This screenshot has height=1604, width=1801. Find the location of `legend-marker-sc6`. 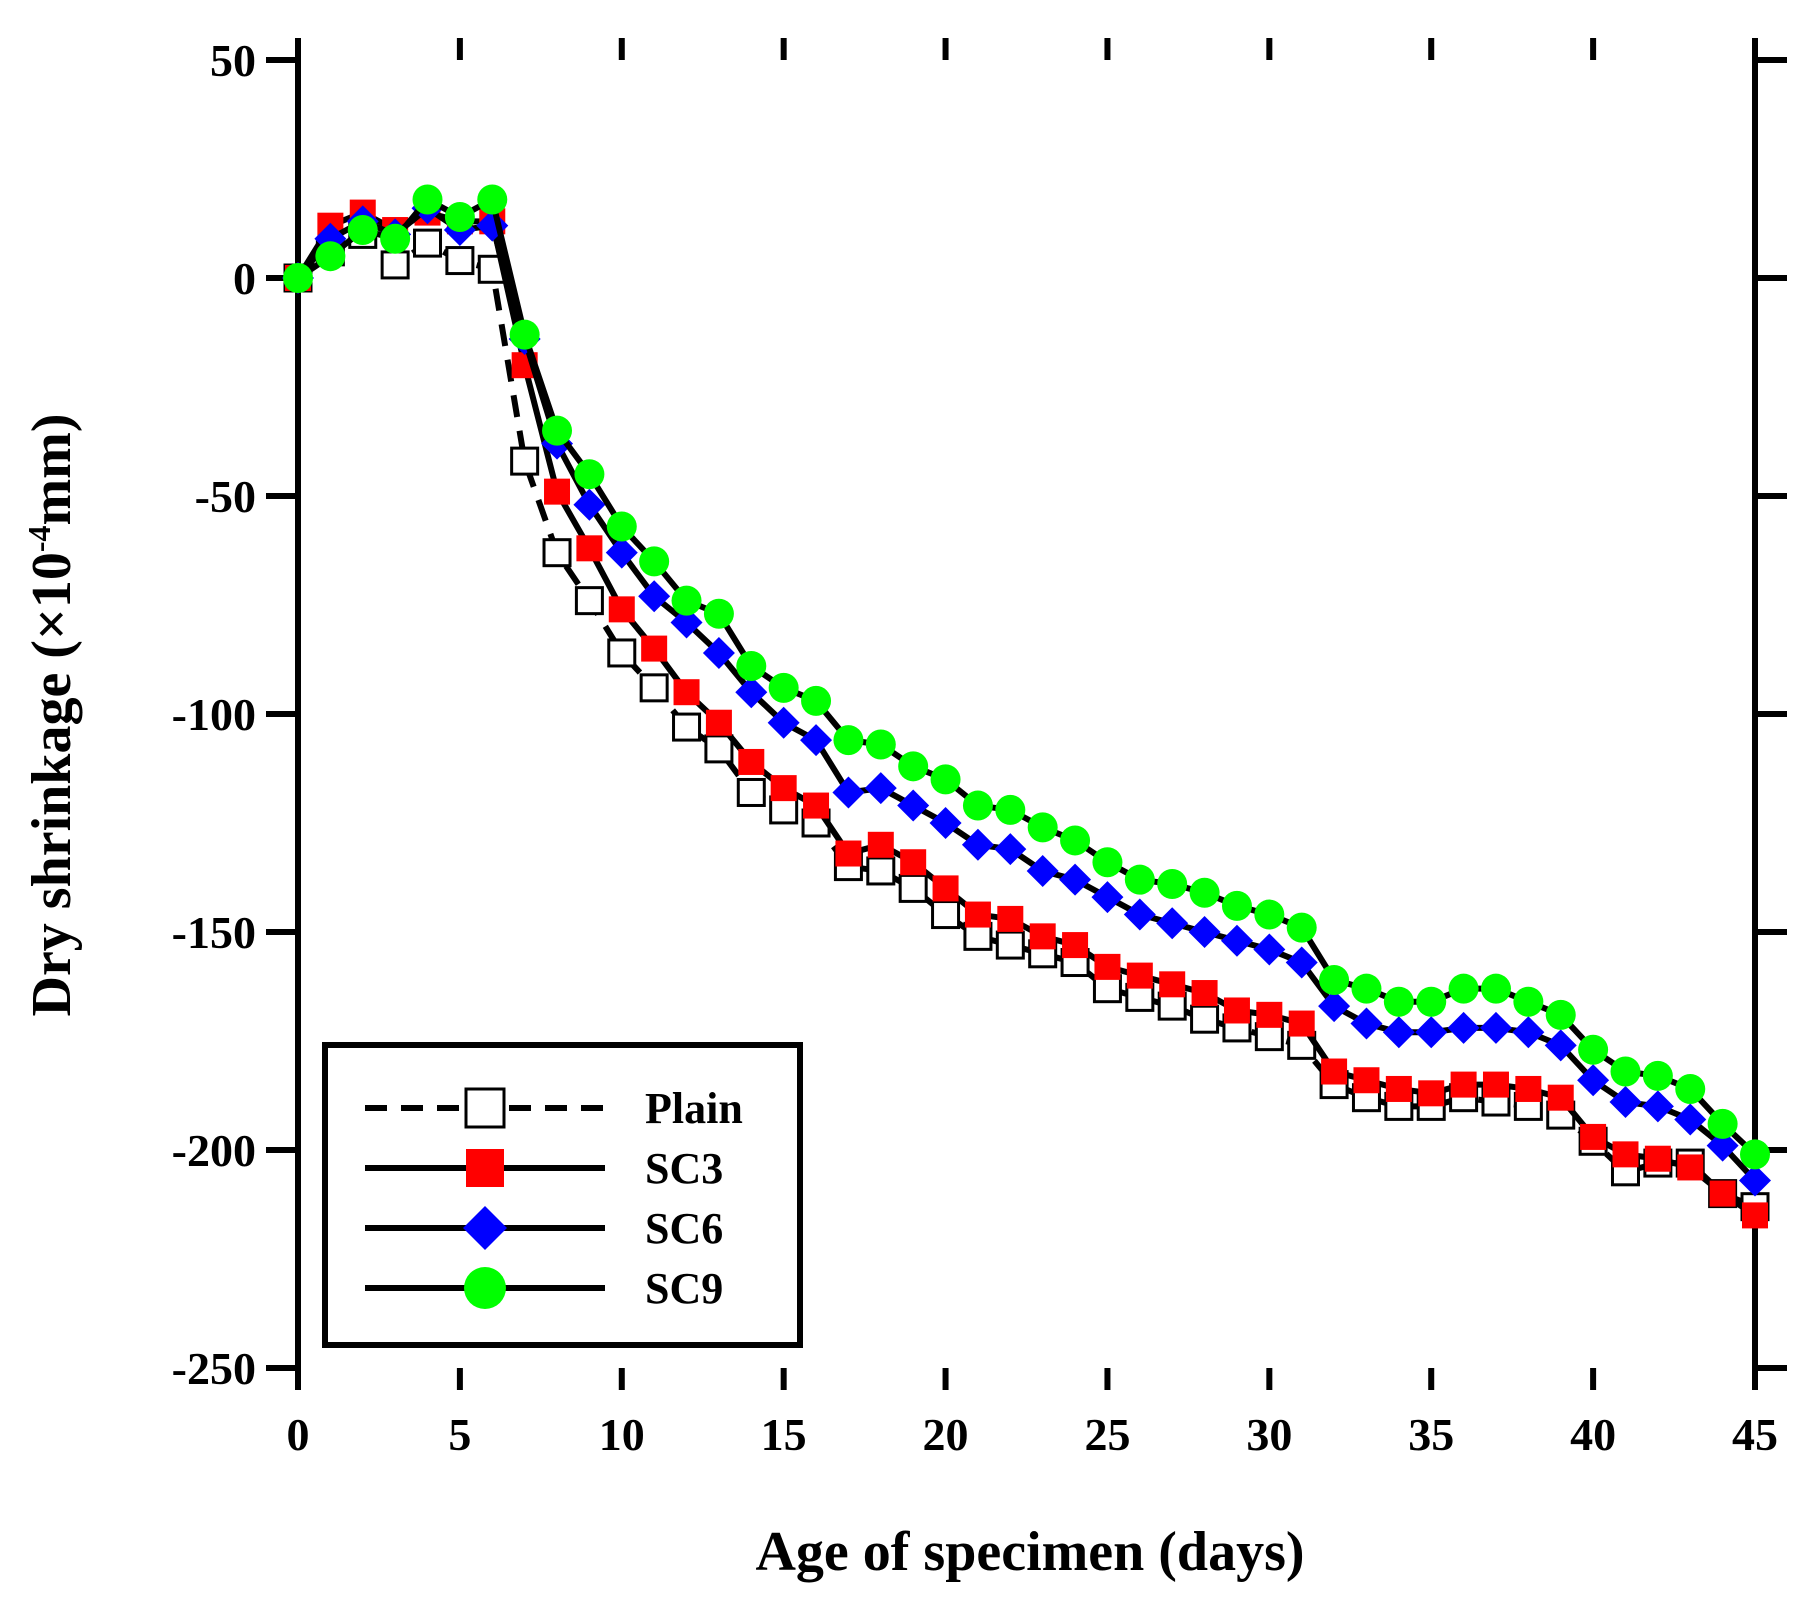

legend-marker-sc6 is located at coordinates (485, 1228).